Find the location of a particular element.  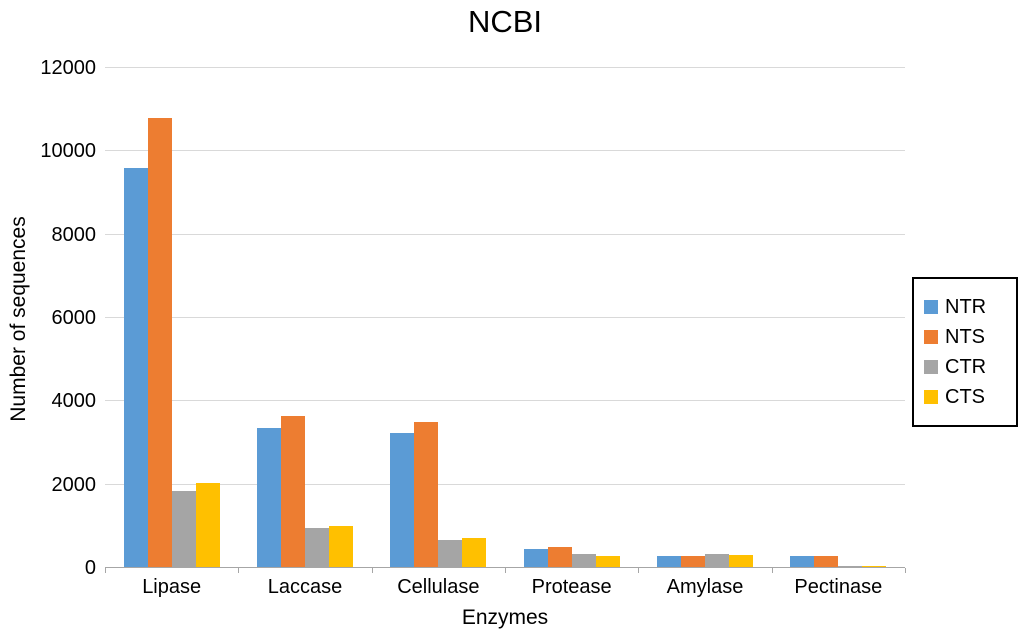

y-tick-label: 8000 is located at coordinates (74, 234).